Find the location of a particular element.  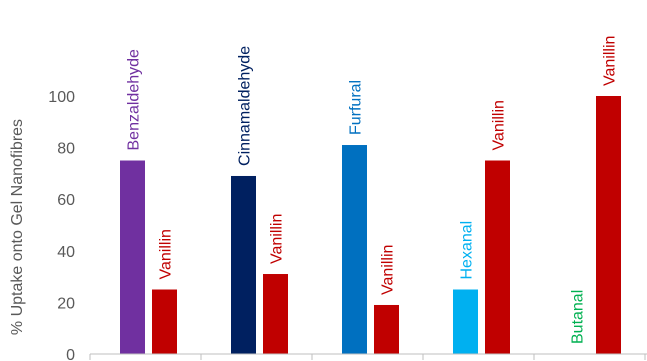

y-axis-title-group: % Uptake onto Gel Nanofibres is located at coordinates (17, 227).